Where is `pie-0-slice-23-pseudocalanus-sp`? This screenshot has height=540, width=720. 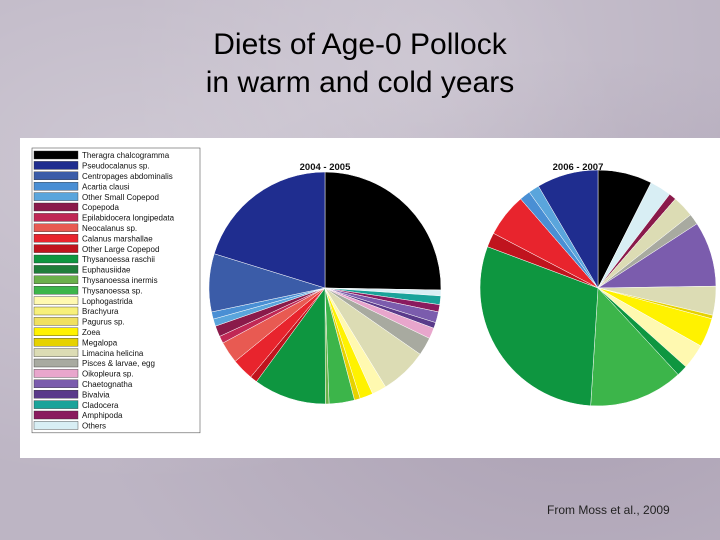
pie-0-slice-23-pseudocalanus-sp is located at coordinates (269, 230).